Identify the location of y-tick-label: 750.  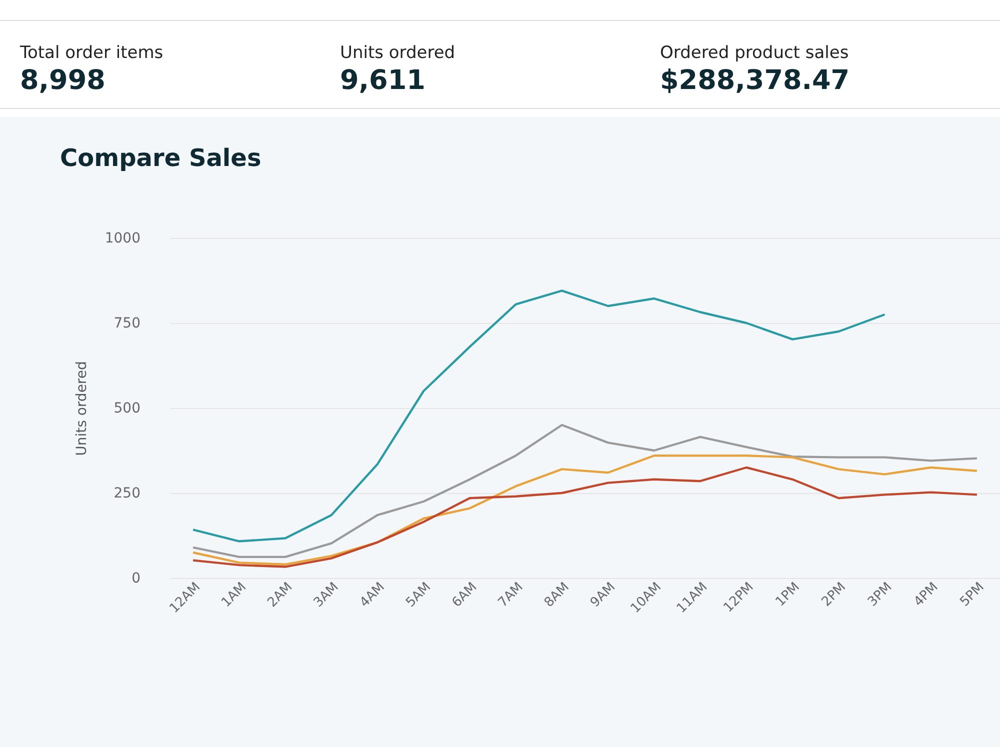
(127, 324).